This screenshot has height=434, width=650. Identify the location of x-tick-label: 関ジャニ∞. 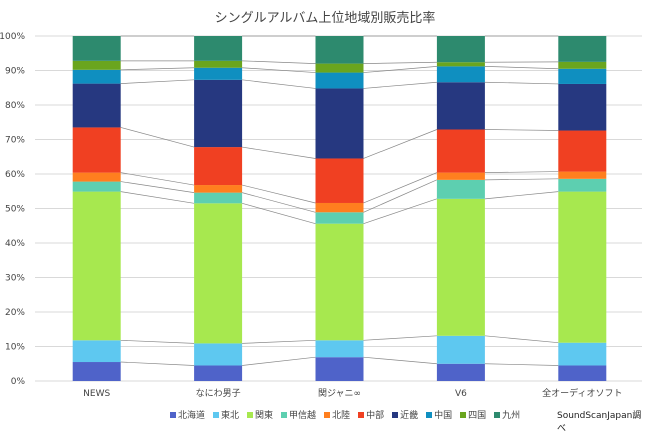
(339, 393).